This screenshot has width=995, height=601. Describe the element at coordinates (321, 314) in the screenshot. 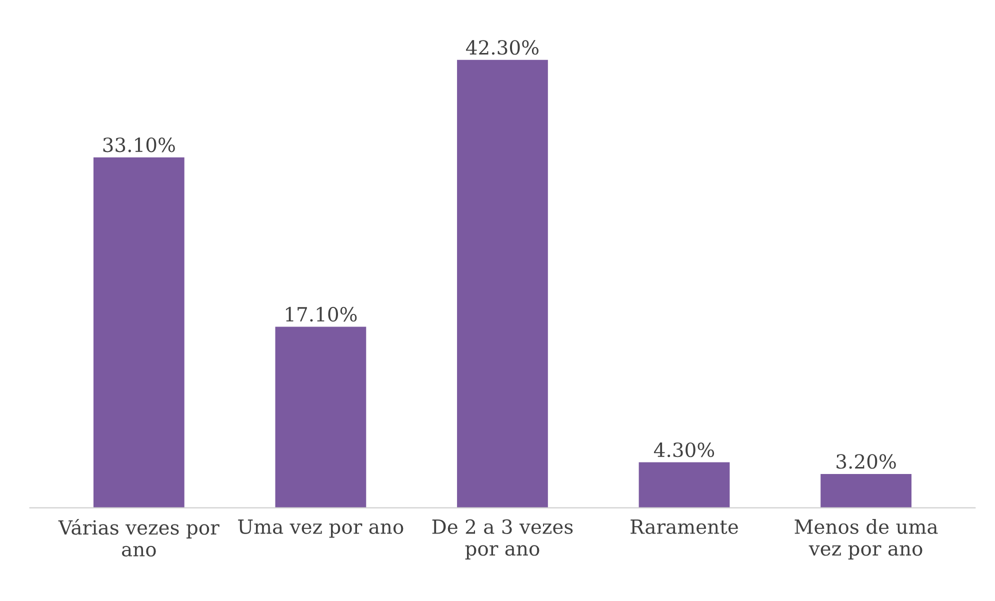

I see `data-label: 17.10%` at that location.